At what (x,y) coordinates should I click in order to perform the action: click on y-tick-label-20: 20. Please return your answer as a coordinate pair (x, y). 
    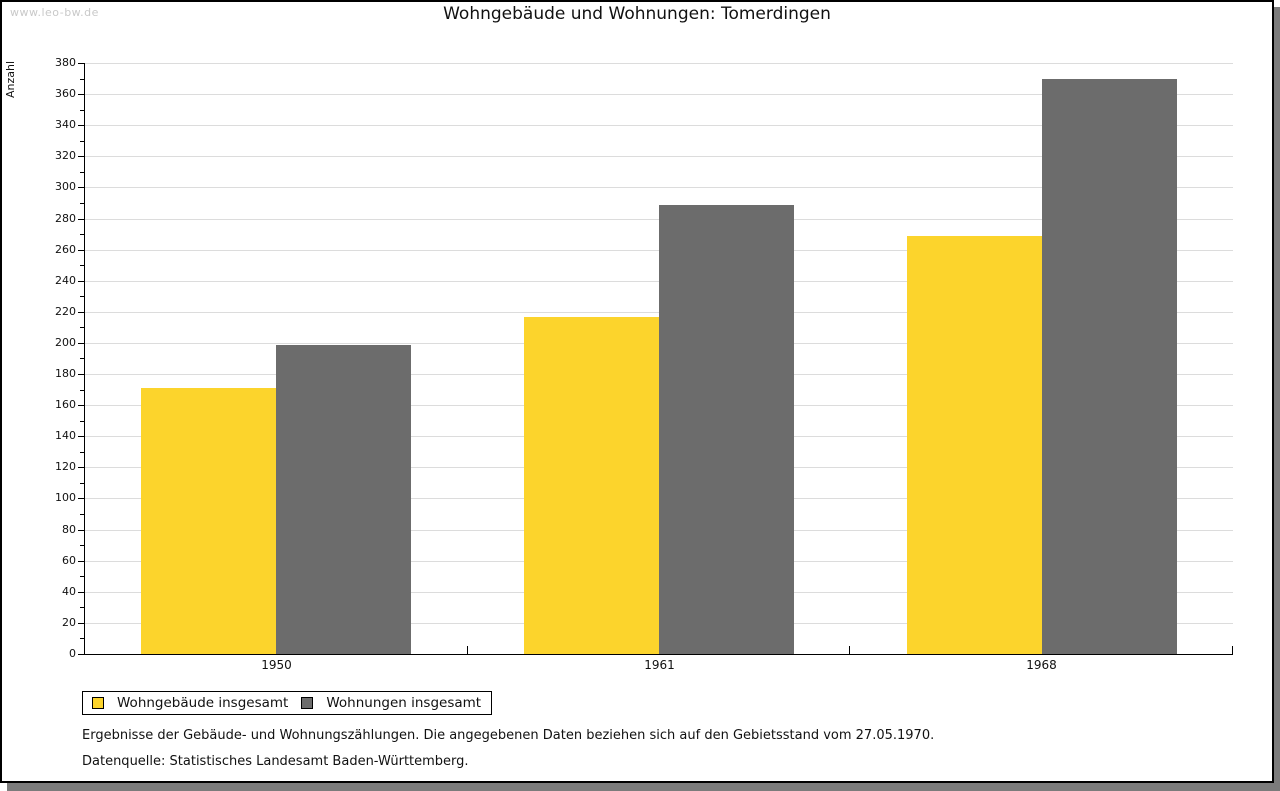
    Looking at the image, I should click on (69, 622).